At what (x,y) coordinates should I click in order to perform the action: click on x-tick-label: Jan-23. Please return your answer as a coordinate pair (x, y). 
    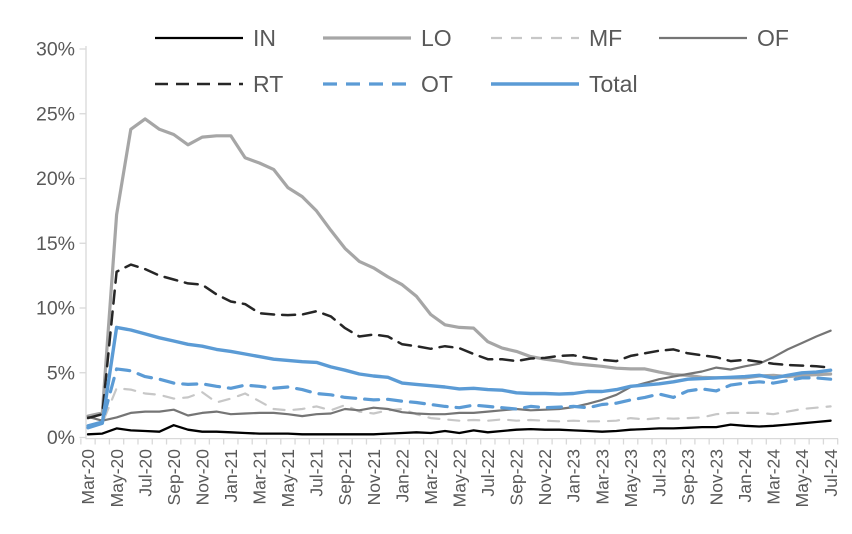
    Looking at the image, I should click on (574, 476).